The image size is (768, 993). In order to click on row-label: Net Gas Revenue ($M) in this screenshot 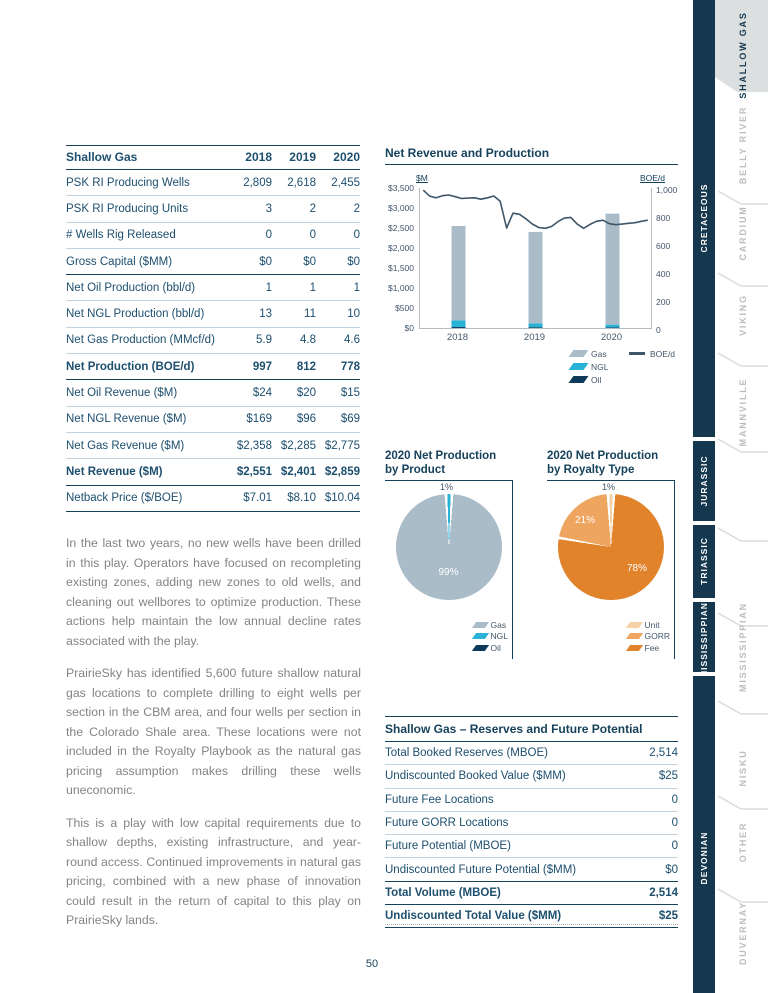, I will do `click(125, 445)`.